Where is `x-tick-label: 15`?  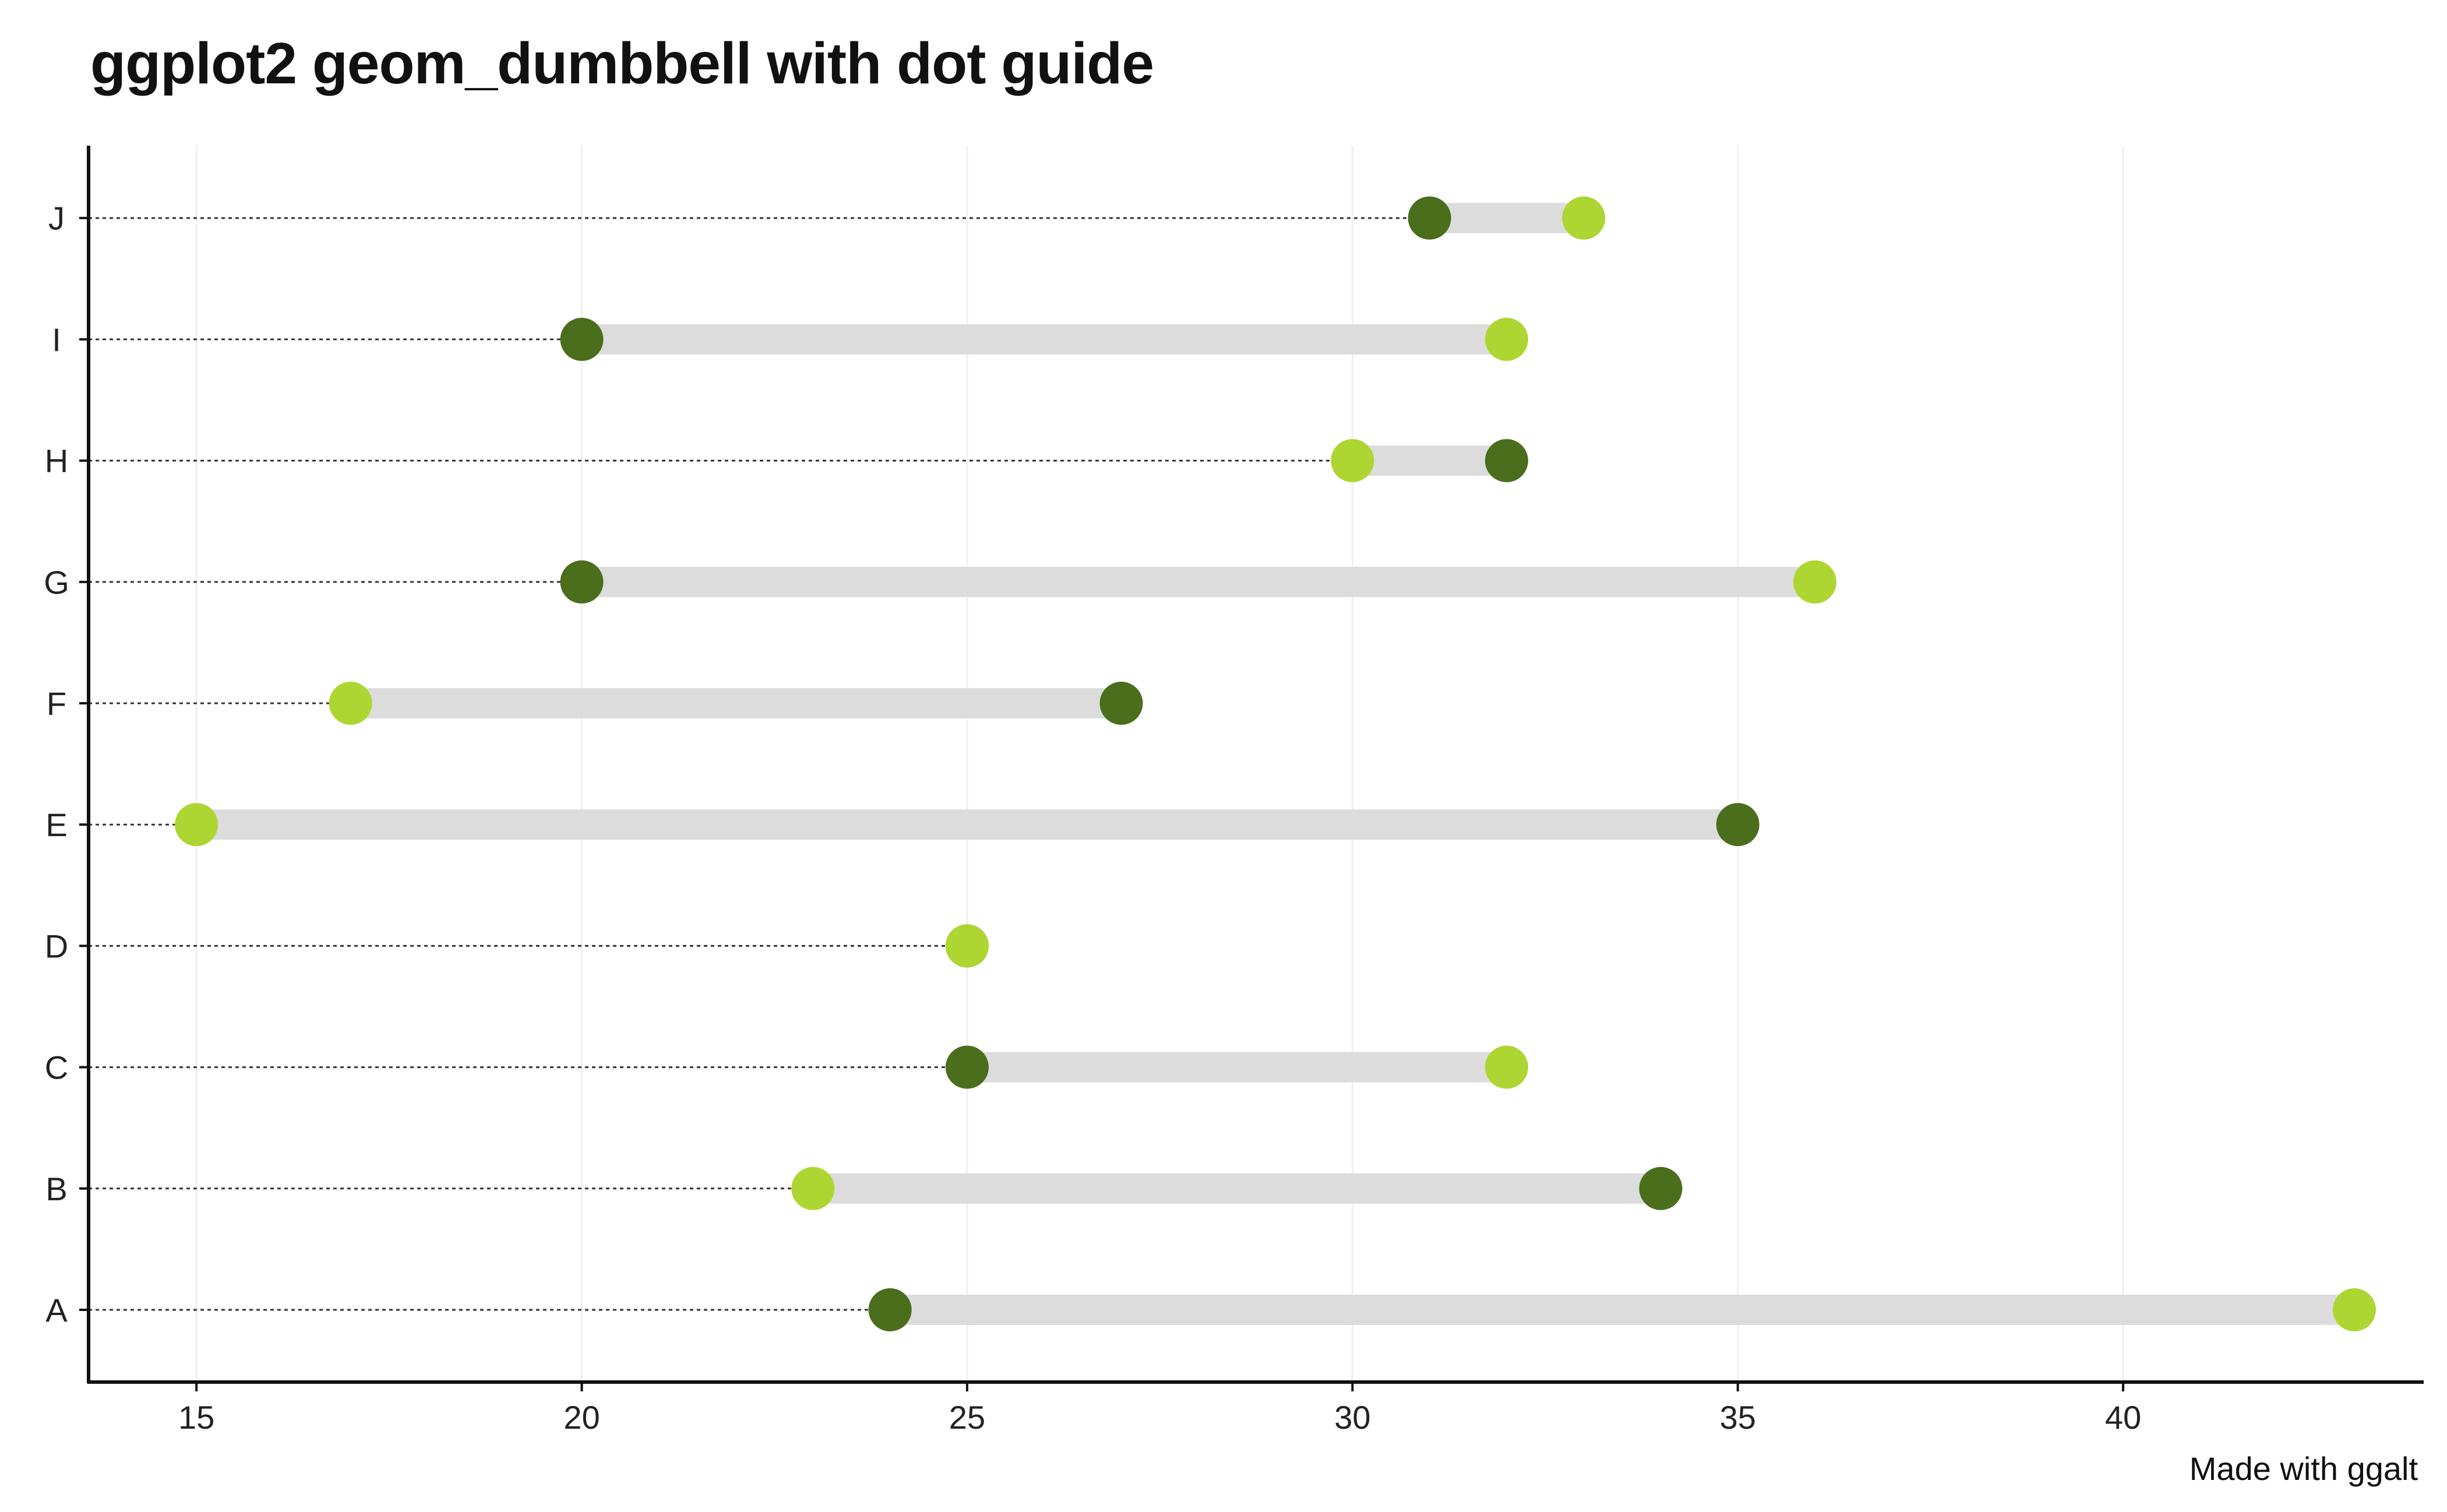 x-tick-label: 15 is located at coordinates (196, 1417).